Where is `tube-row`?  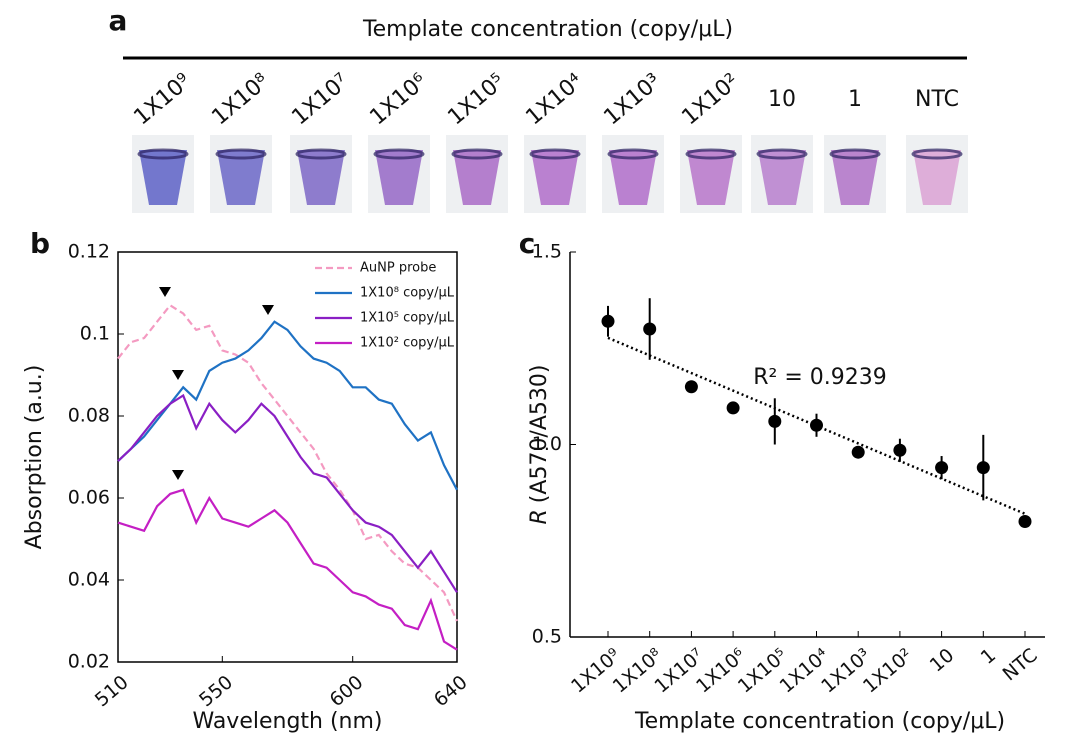
tube-row is located at coordinates (550, 174).